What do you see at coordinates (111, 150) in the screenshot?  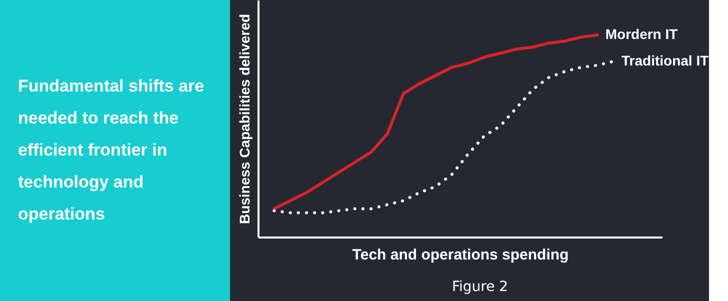 I see `text: Fundamental shifts are needed to reach the efficient frontier in technology and operations` at bounding box center [111, 150].